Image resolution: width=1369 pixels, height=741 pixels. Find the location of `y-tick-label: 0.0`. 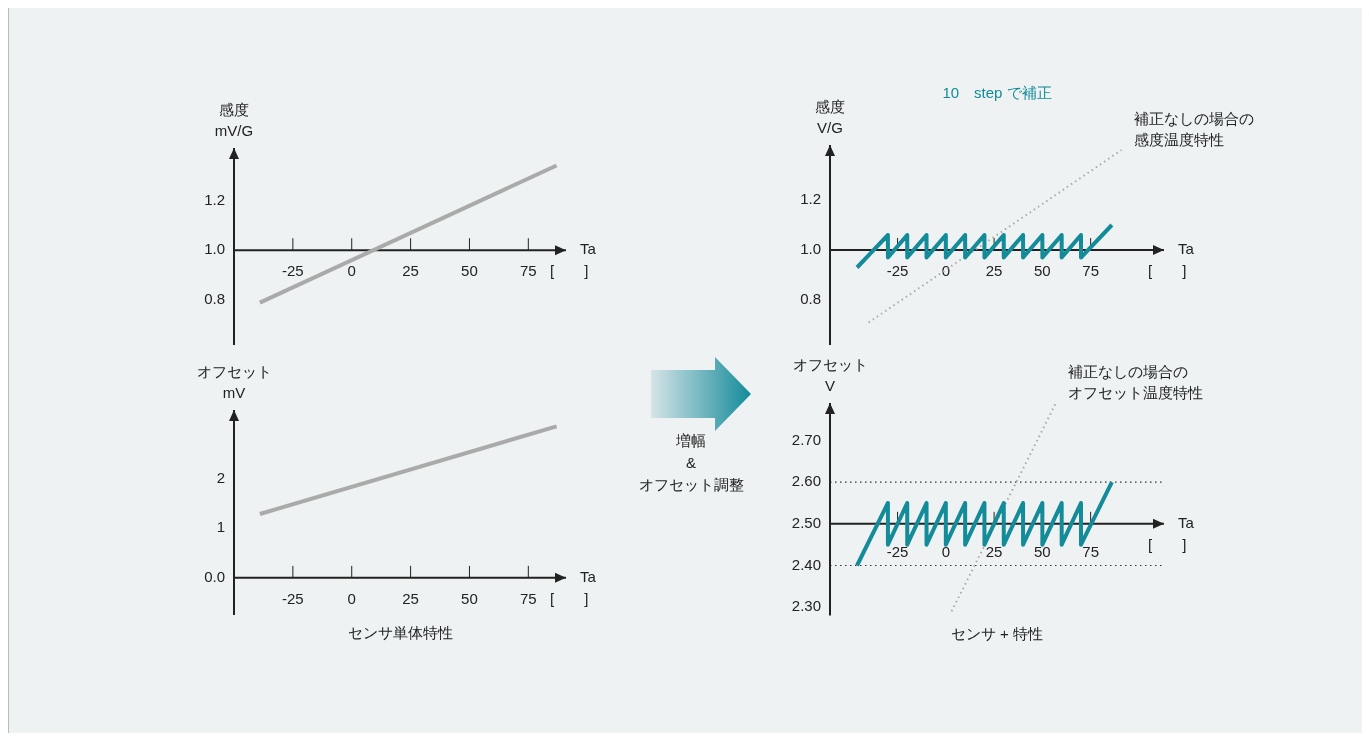

y-tick-label: 0.0 is located at coordinates (214, 576).